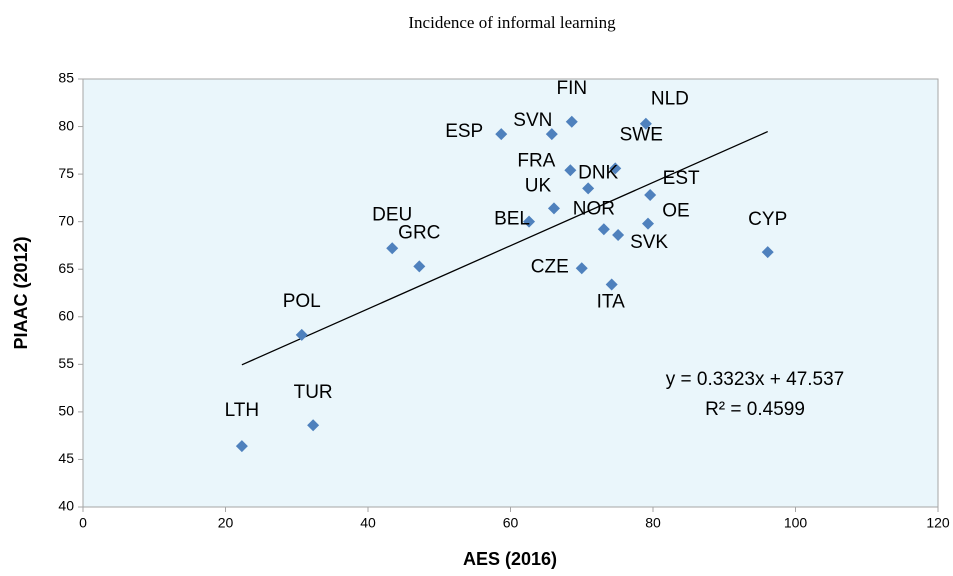 The width and height of the screenshot is (953, 576). Describe the element at coordinates (510, 559) in the screenshot. I see `x-axis-title: AES (2016)` at that location.